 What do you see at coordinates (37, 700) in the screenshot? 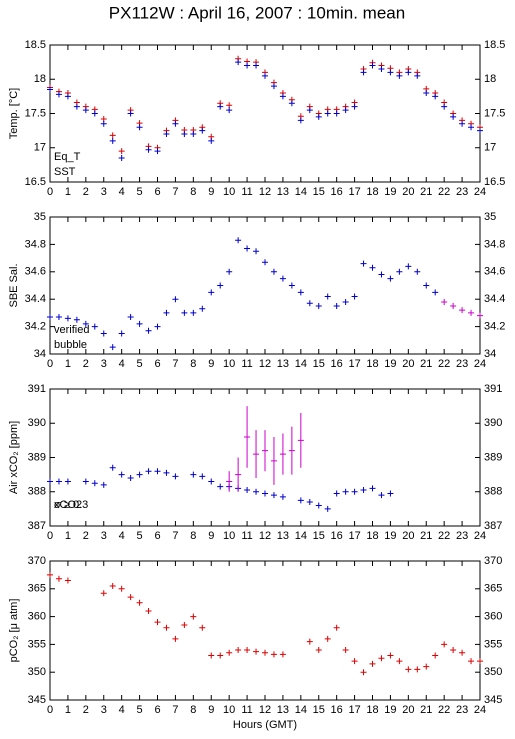
I see `y-tick-label: 345` at bounding box center [37, 700].